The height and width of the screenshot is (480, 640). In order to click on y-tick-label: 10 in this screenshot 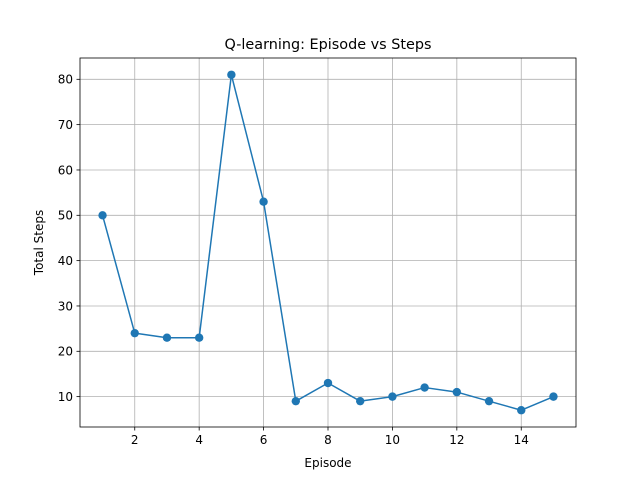, I will do `click(65, 397)`.